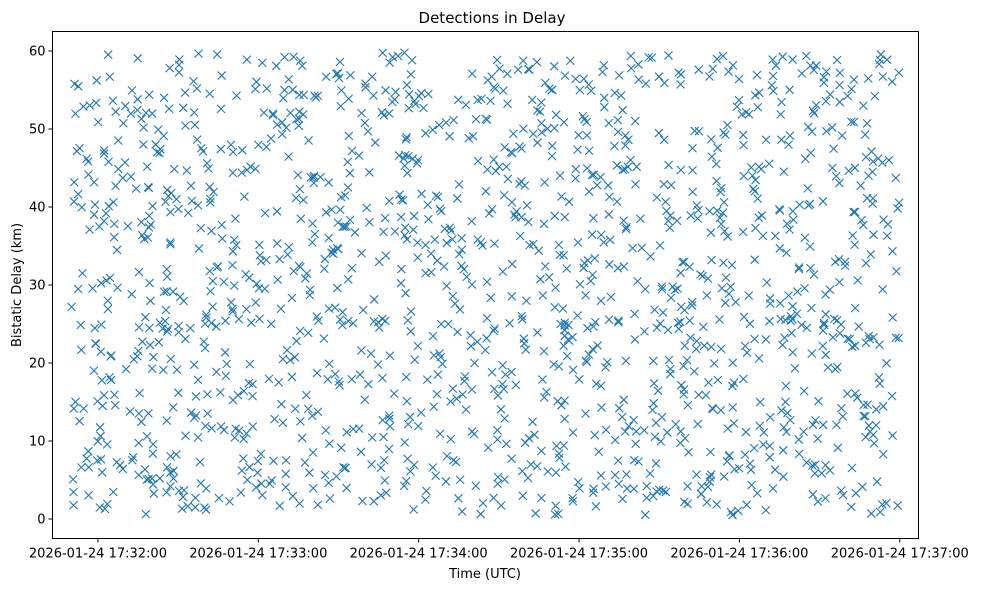 The height and width of the screenshot is (590, 989). I want to click on x-axis-label: Time (UTC), so click(484, 574).